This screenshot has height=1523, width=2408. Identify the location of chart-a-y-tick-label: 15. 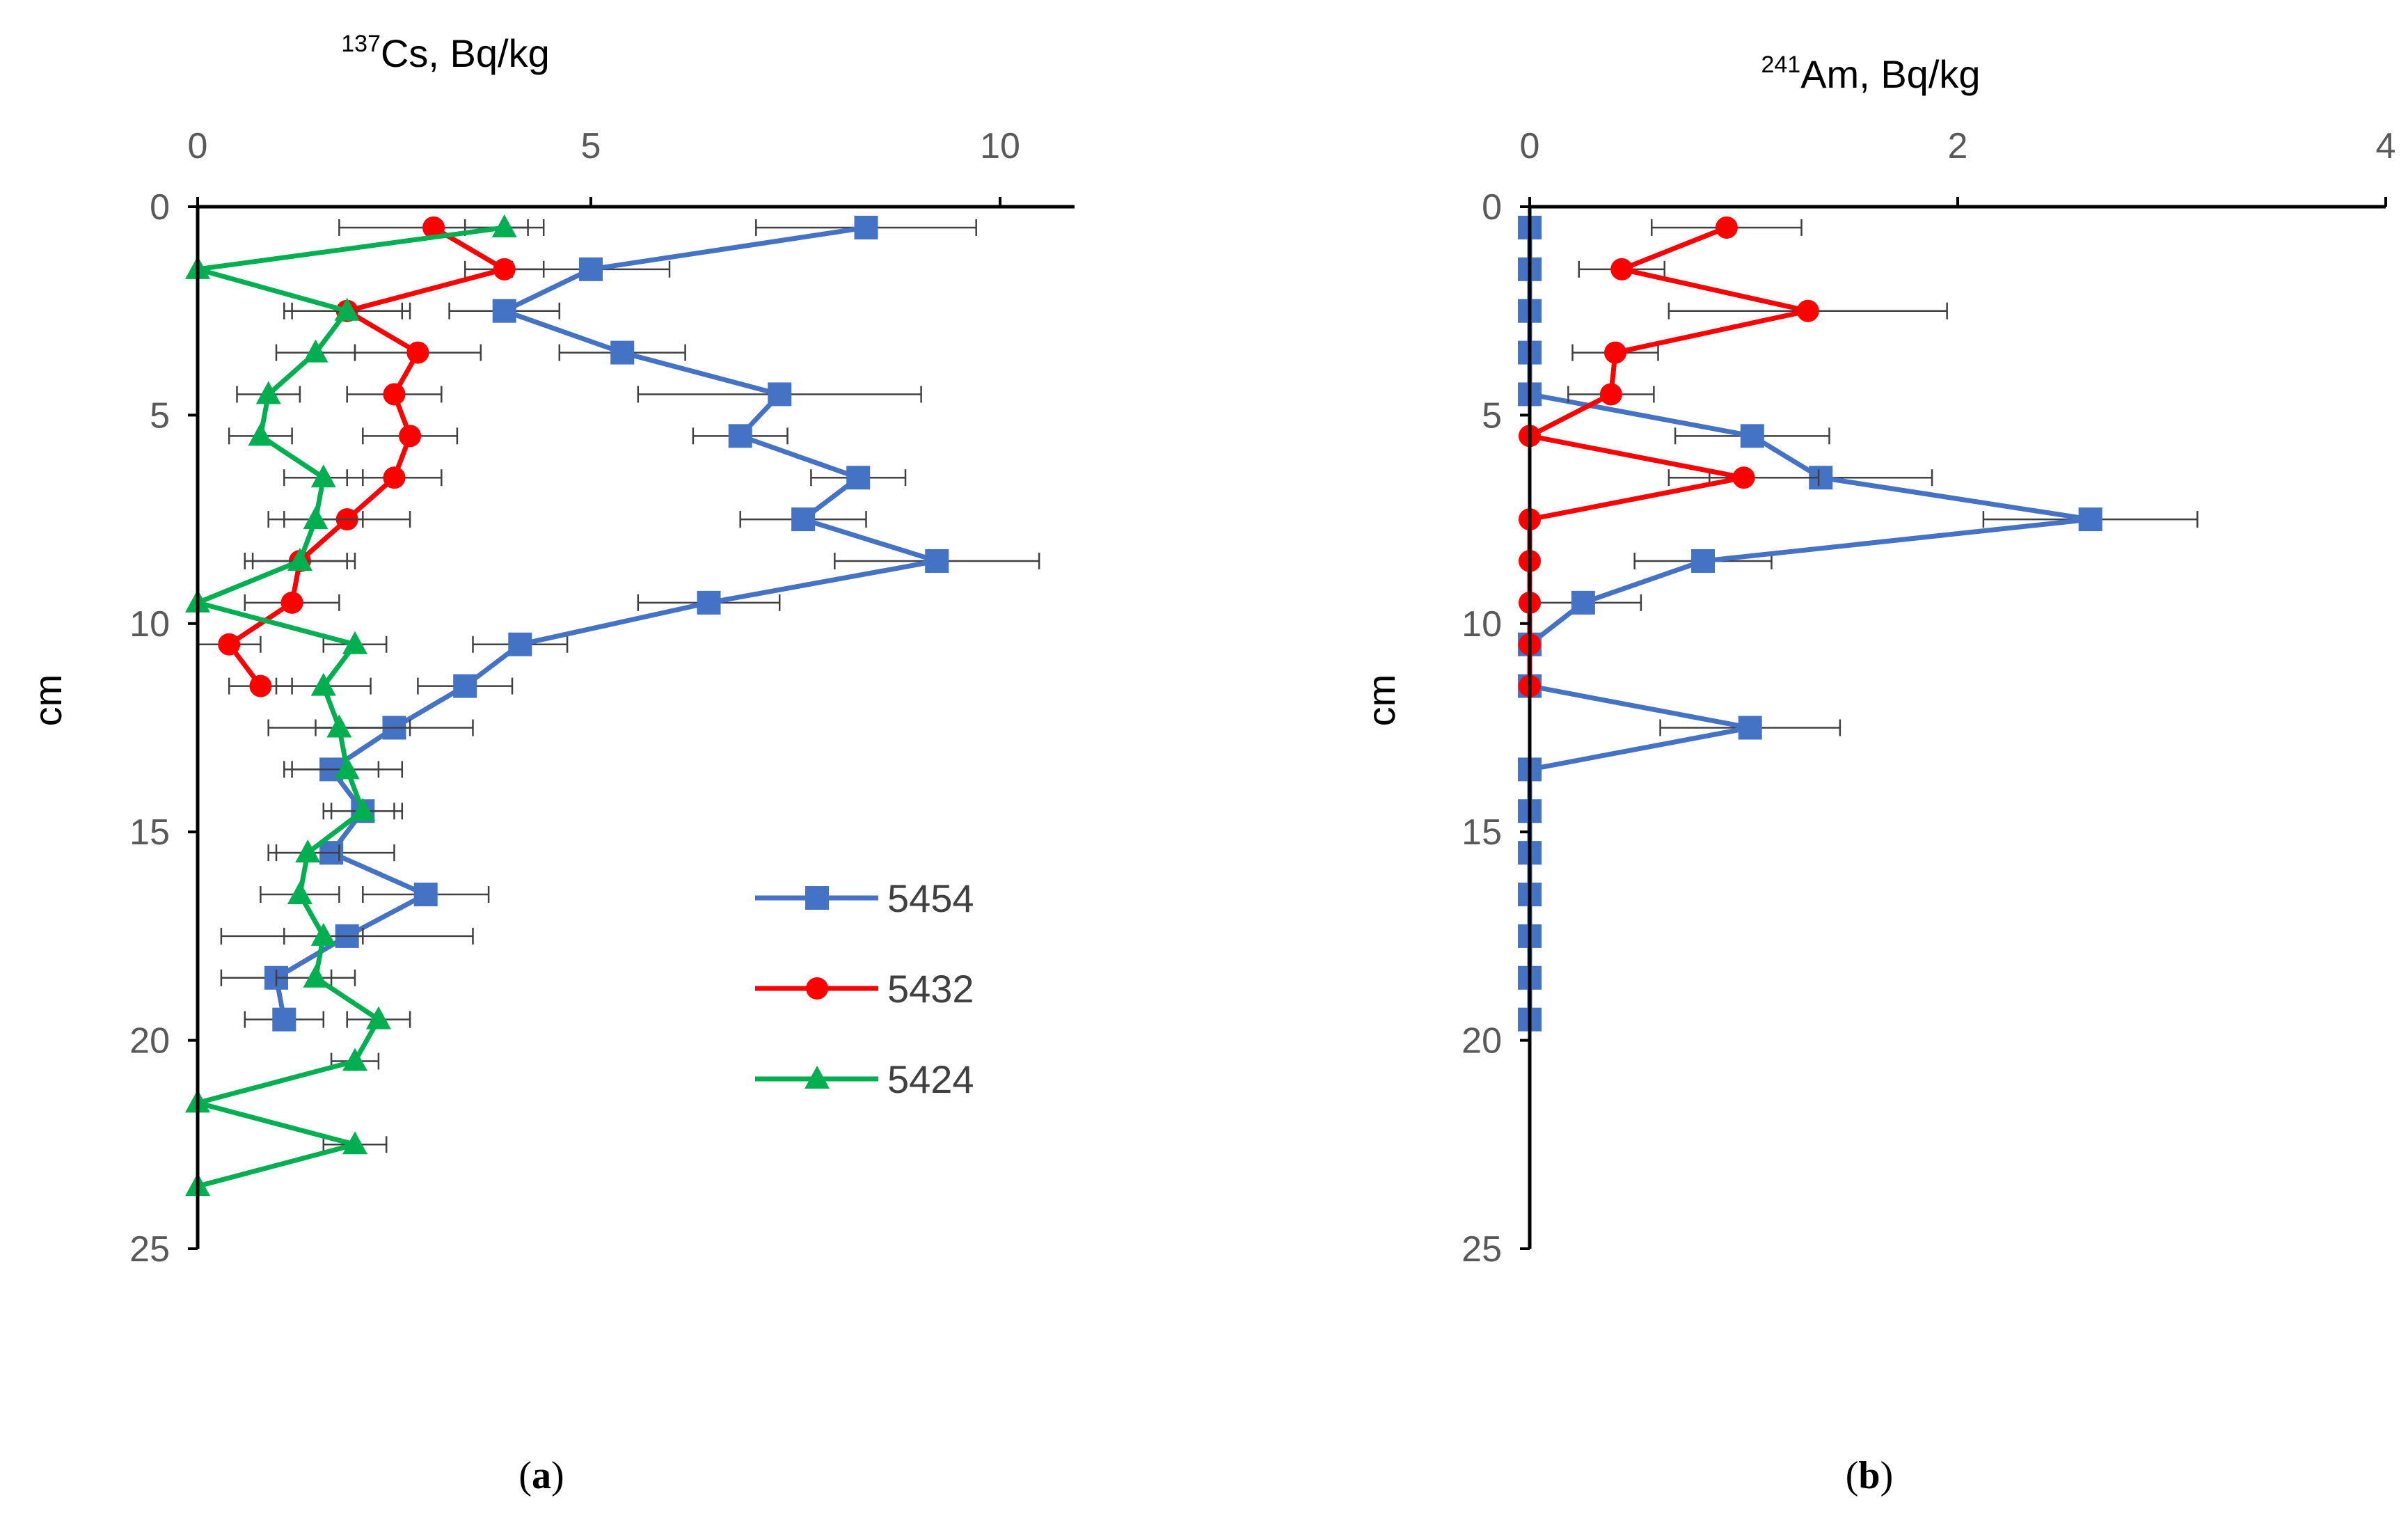
(149, 832).